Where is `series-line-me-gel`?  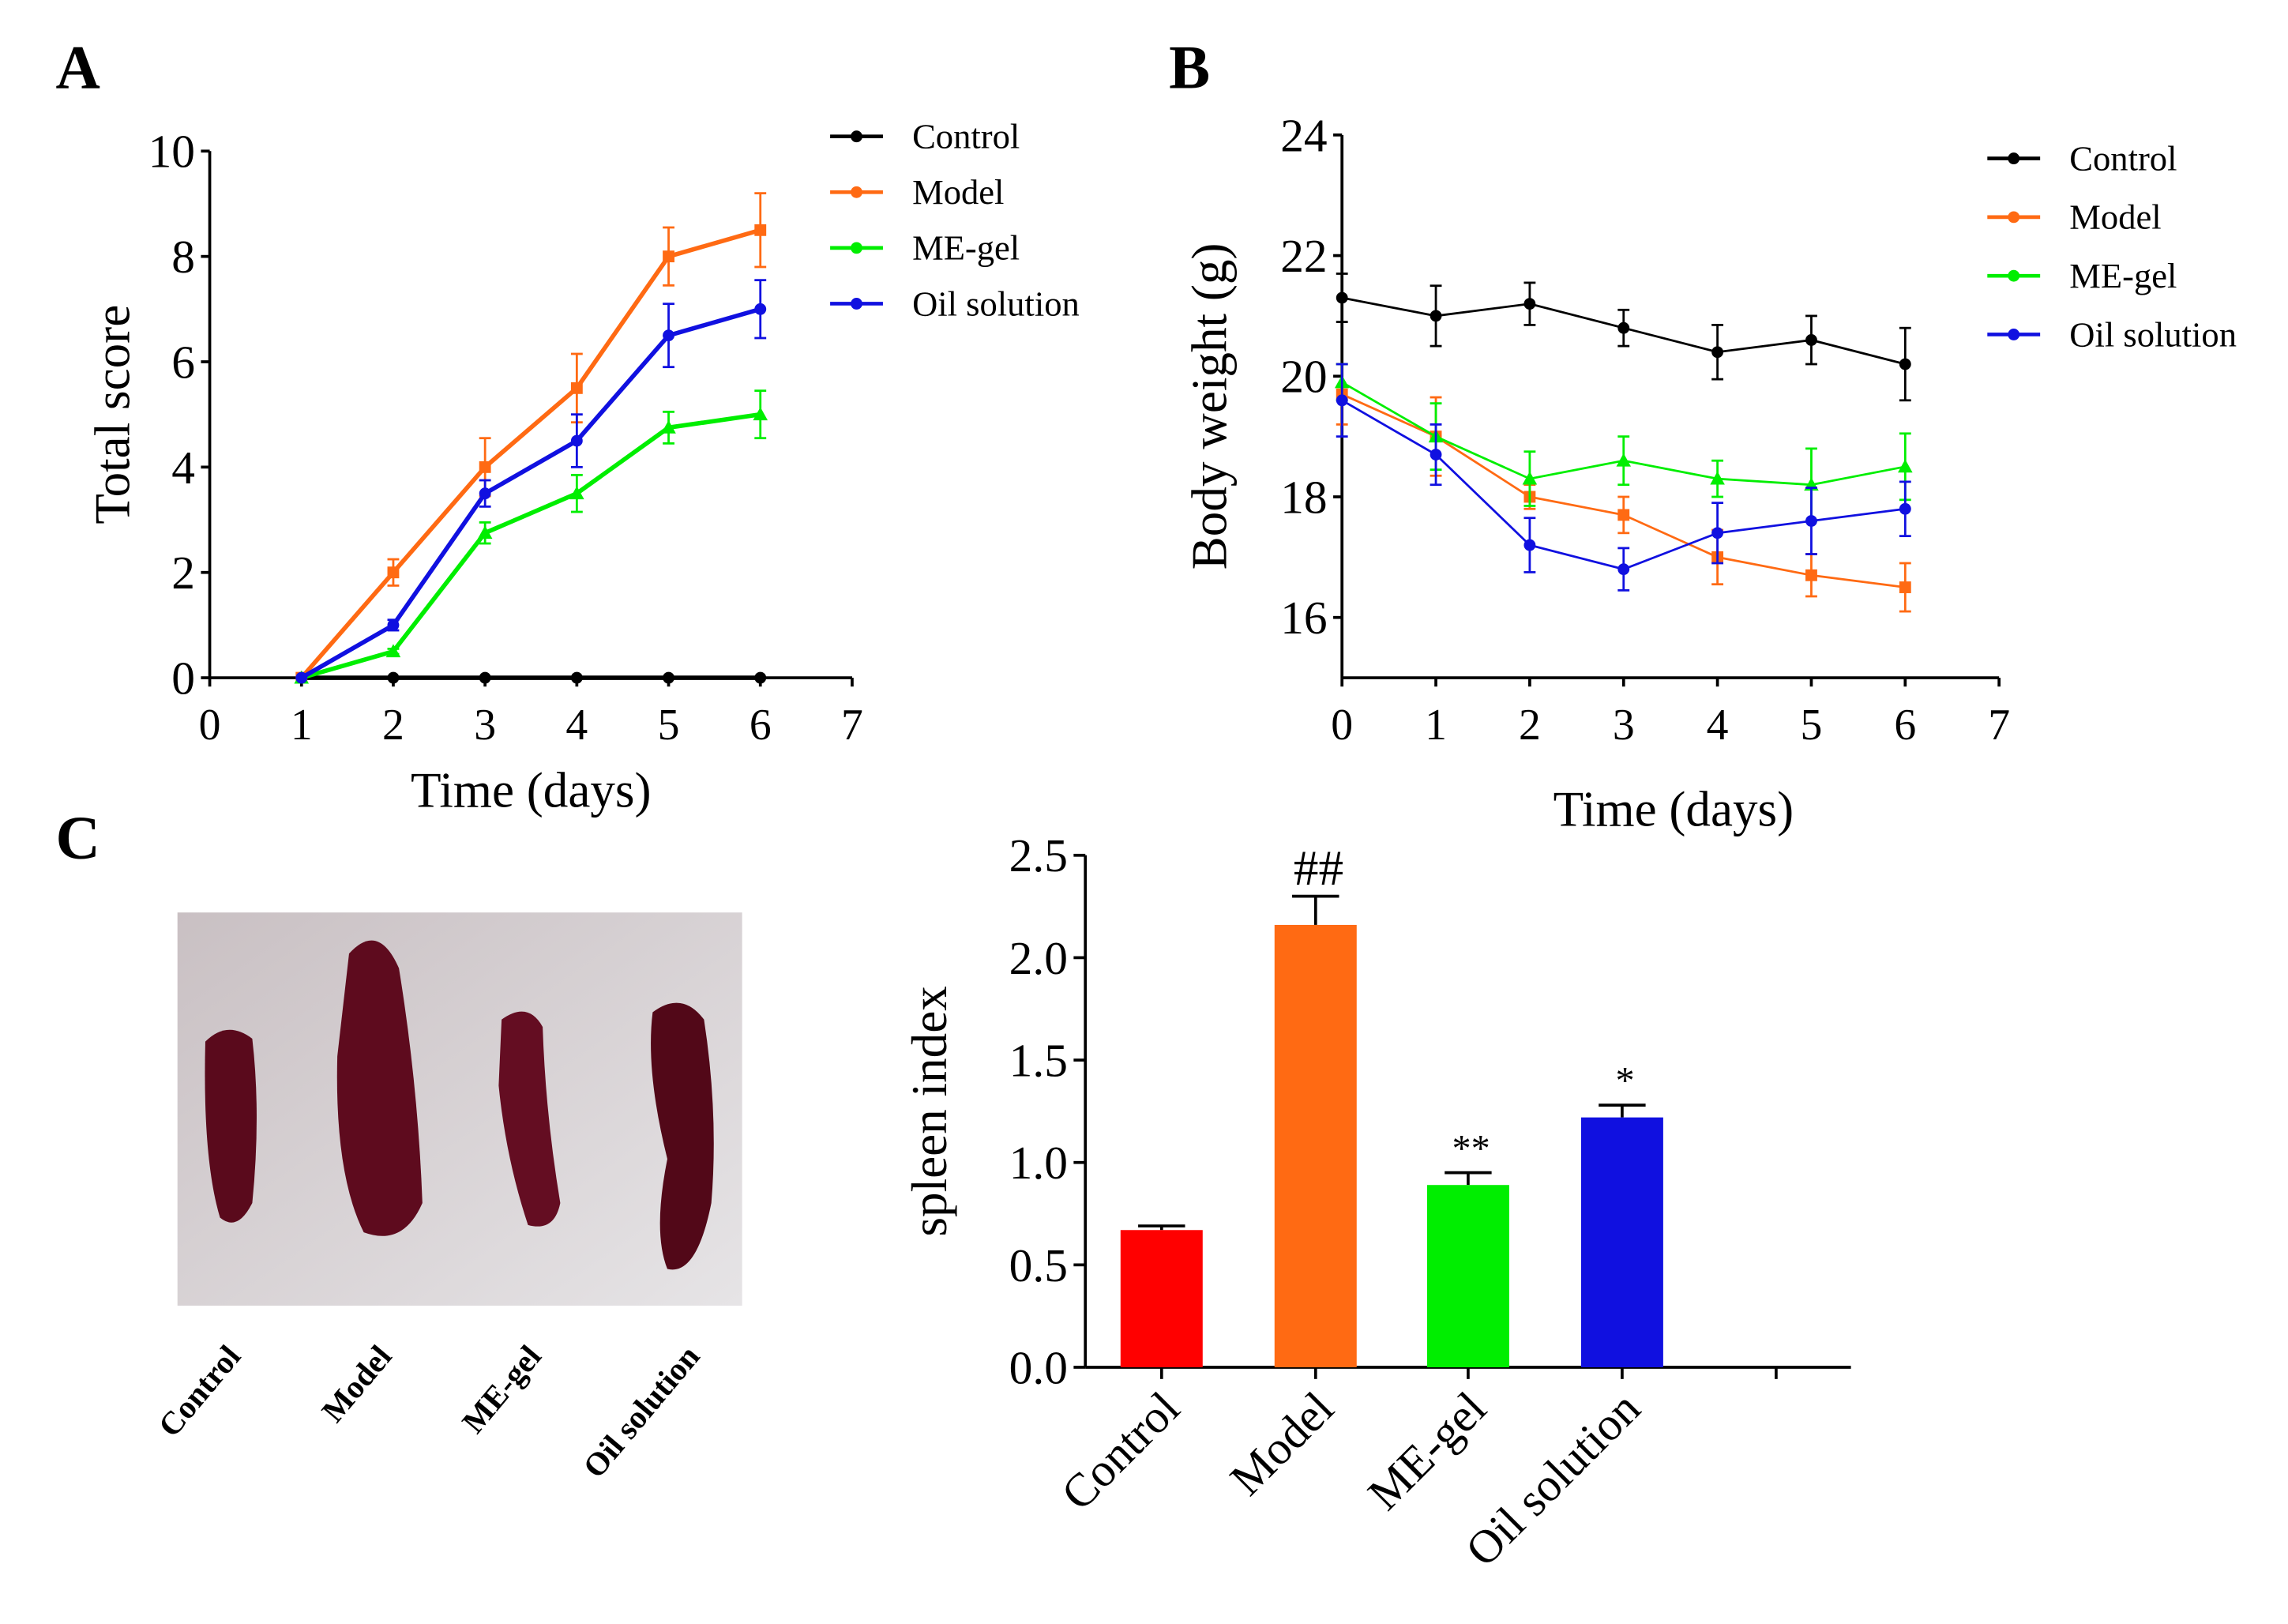 series-line-me-gel is located at coordinates (530, 546).